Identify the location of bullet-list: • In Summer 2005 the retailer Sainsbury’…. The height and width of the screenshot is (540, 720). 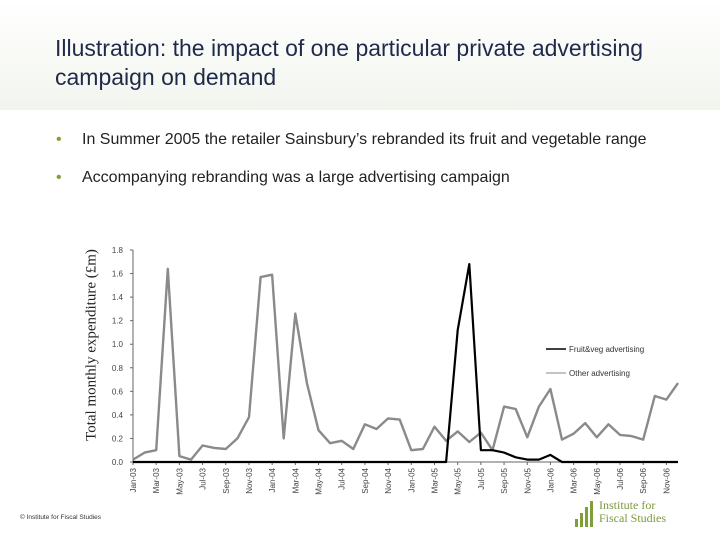
(371, 168).